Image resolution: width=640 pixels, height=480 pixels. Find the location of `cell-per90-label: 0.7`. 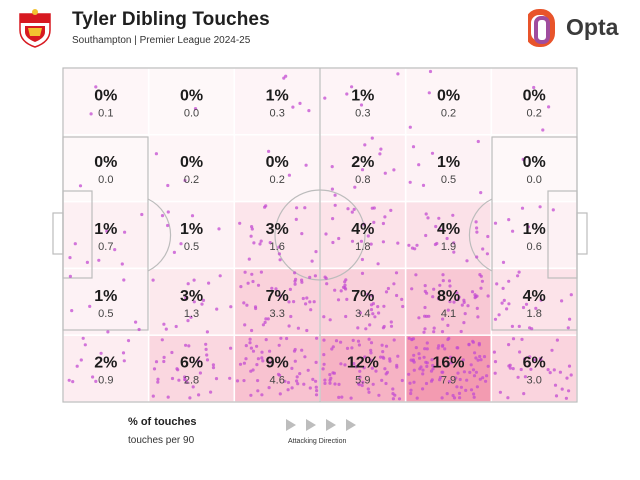

cell-per90-label: 0.7 is located at coordinates (105, 247).